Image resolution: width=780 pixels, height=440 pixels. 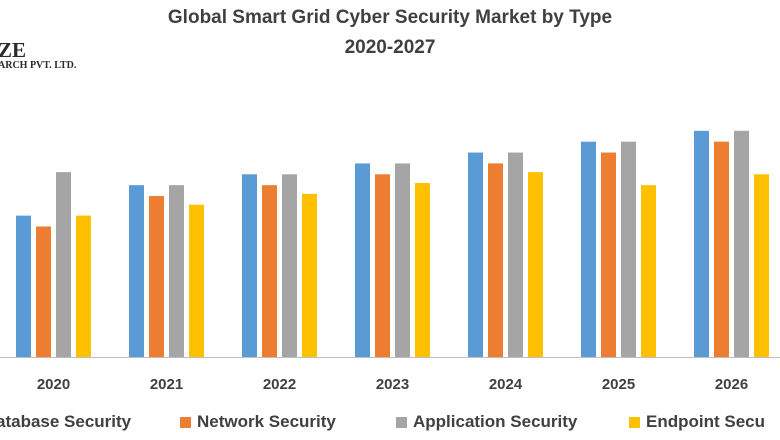 What do you see at coordinates (648, 271) in the screenshot?
I see `bar-endpoint-security-2025` at bounding box center [648, 271].